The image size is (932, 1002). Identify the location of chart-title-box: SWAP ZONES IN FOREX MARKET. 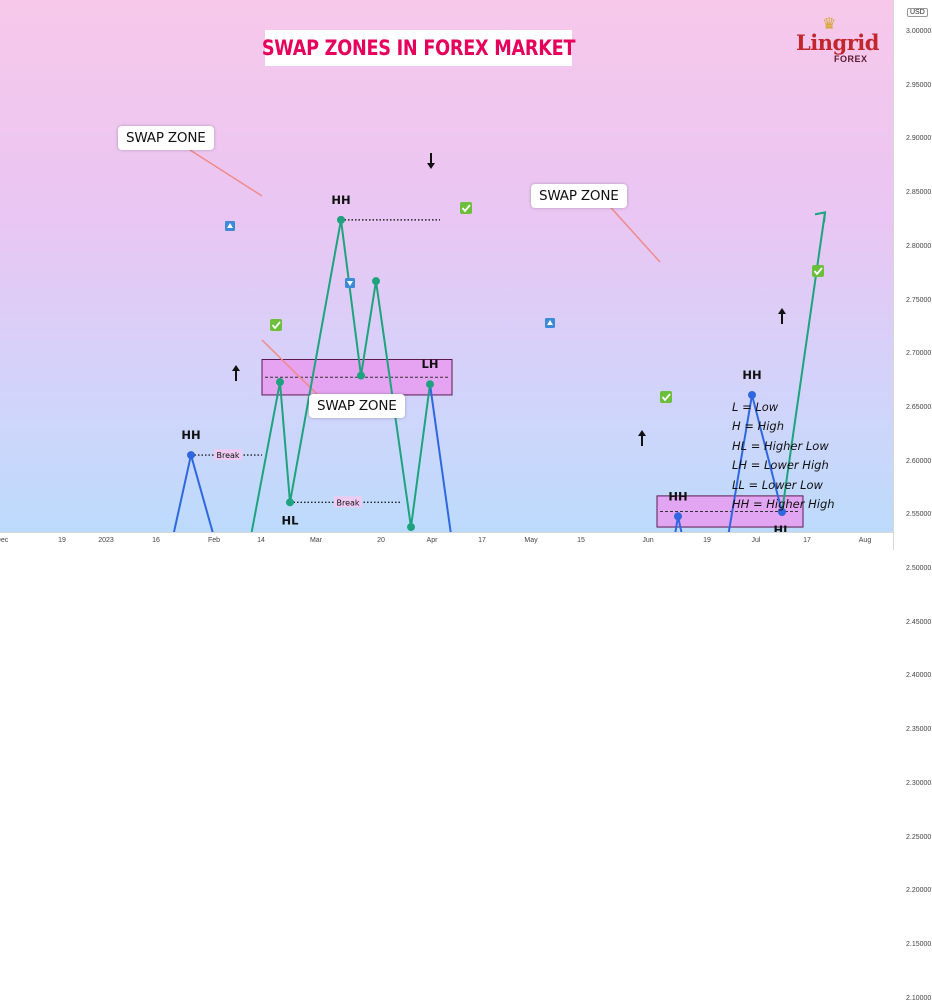
(418, 48).